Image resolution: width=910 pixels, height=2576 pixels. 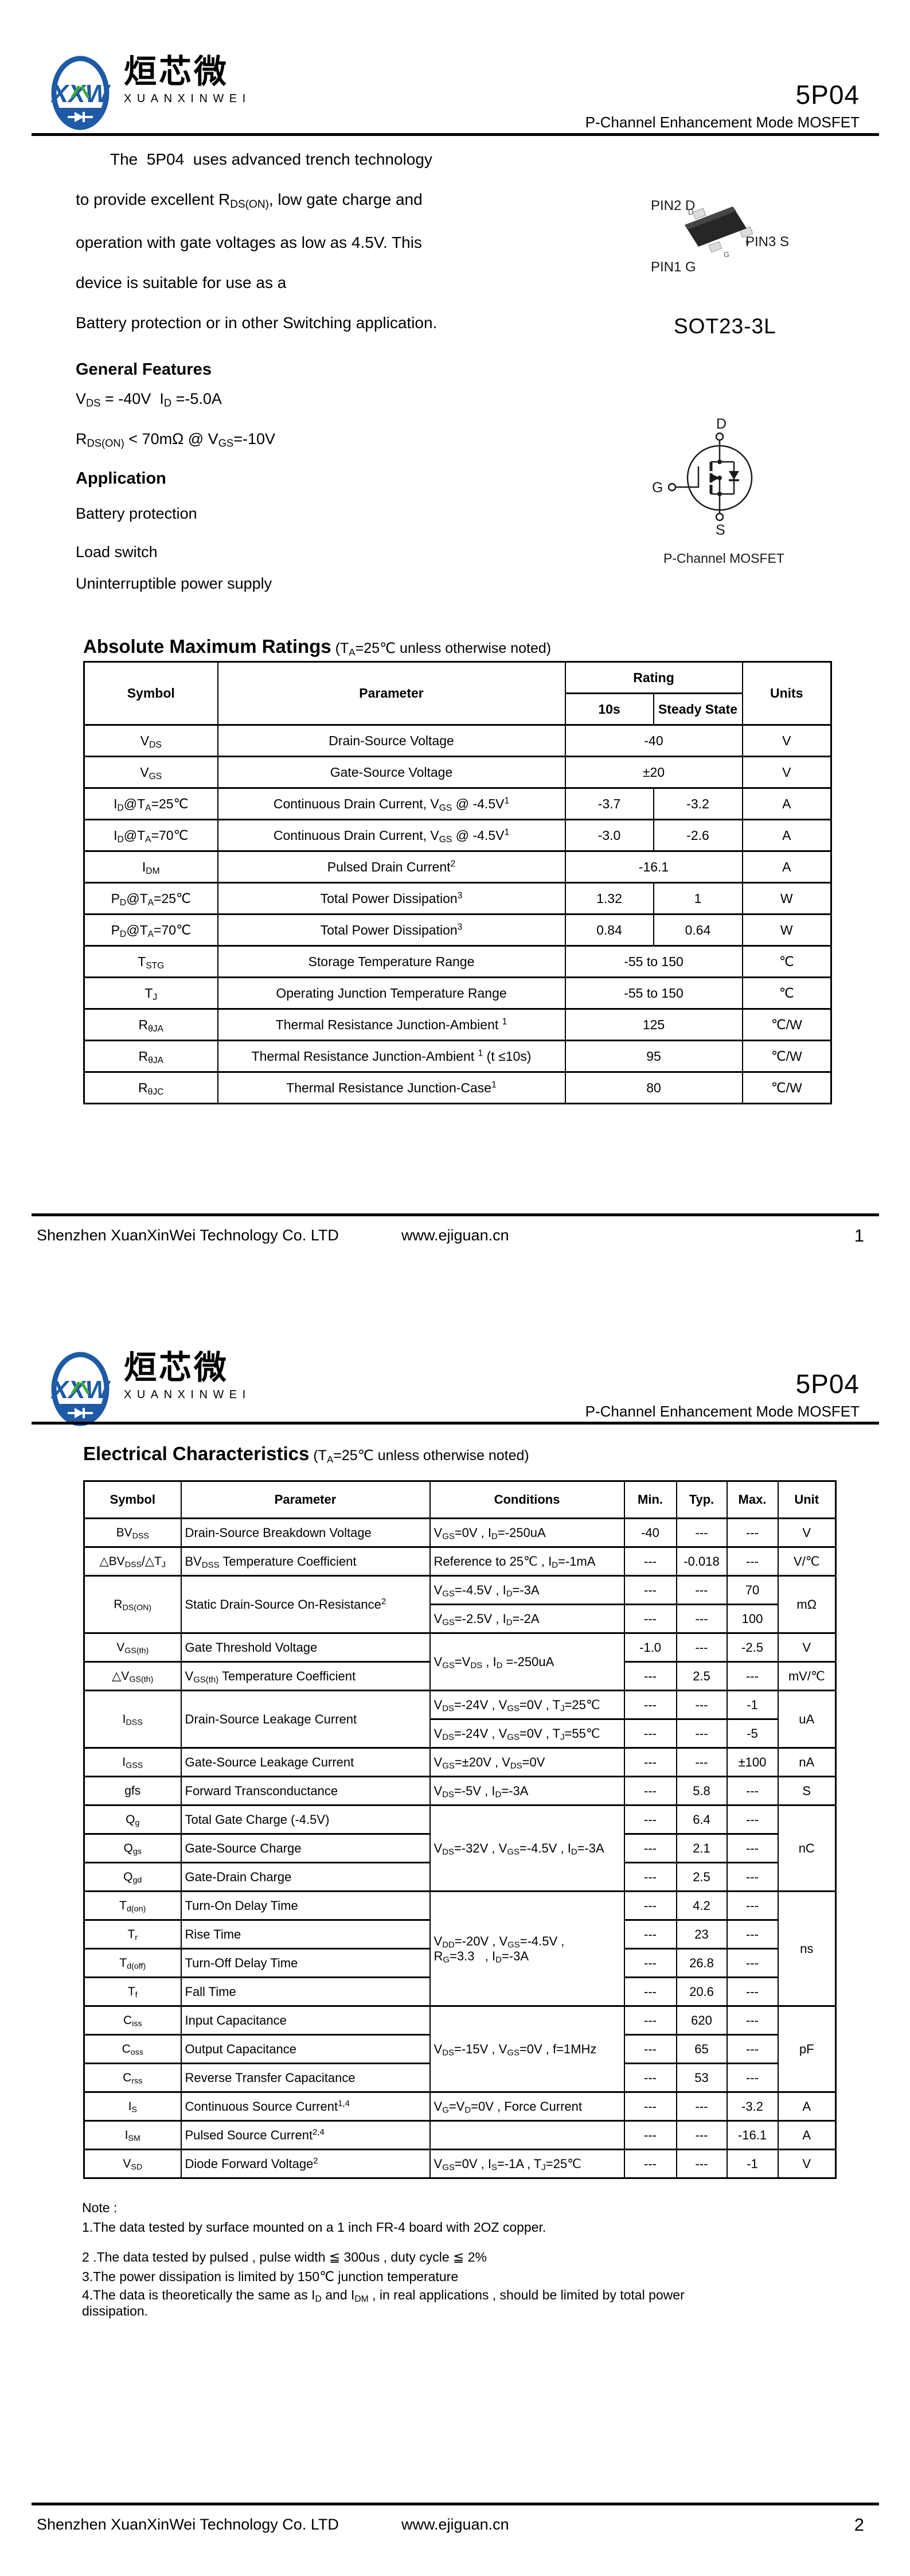 I want to click on cell-rating: -16.1, so click(x=653, y=867).